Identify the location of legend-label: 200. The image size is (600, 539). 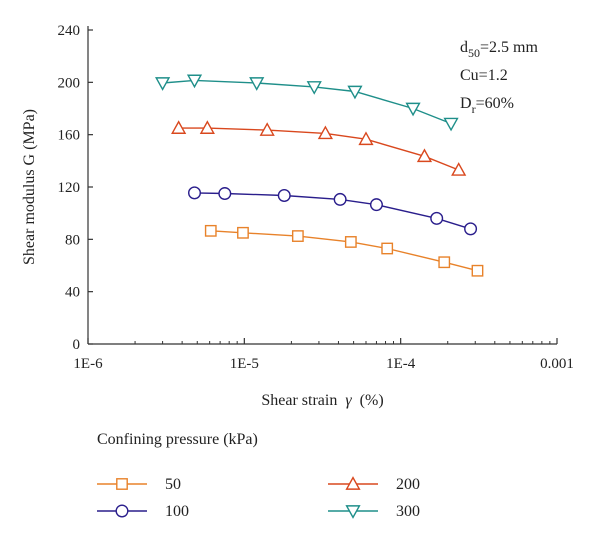
(408, 484).